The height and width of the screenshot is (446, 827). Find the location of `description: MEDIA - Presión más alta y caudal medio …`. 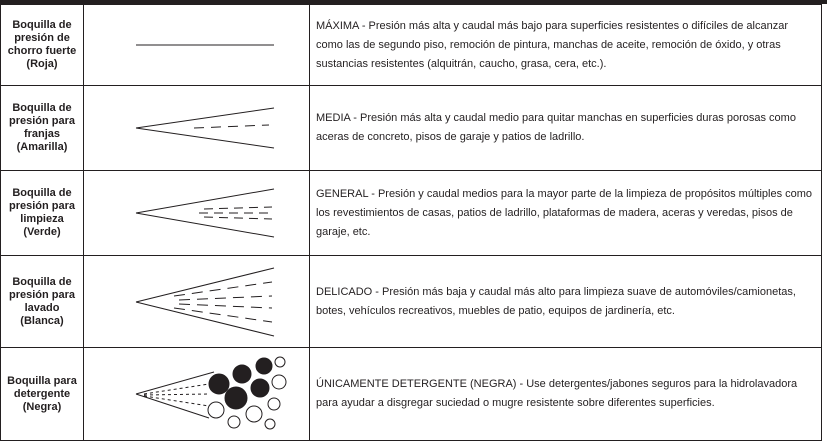

description: MEDIA - Presión más alta y caudal medio … is located at coordinates (565, 128).